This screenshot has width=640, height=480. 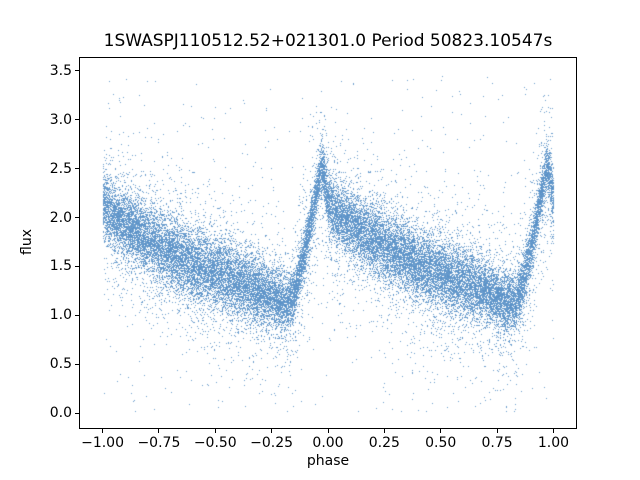 I want to click on x-tick-label: 0.00, so click(x=328, y=443).